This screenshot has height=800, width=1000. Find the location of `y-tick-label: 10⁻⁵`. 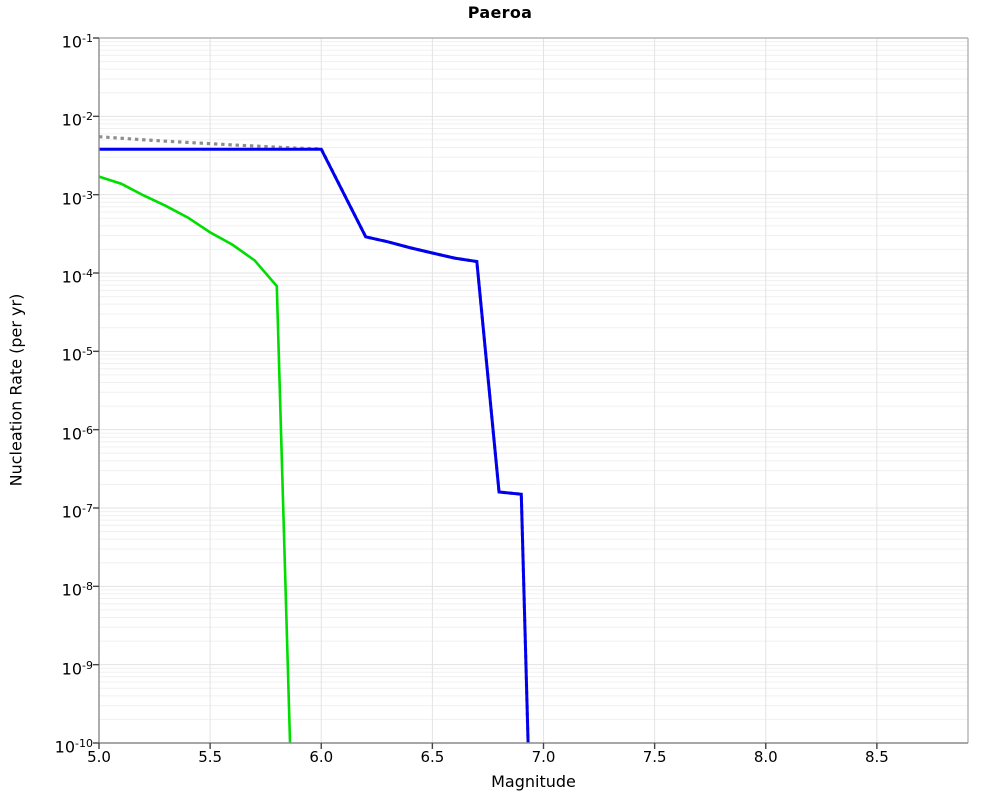

y-tick-label: 10⁻⁵ is located at coordinates (77, 355).